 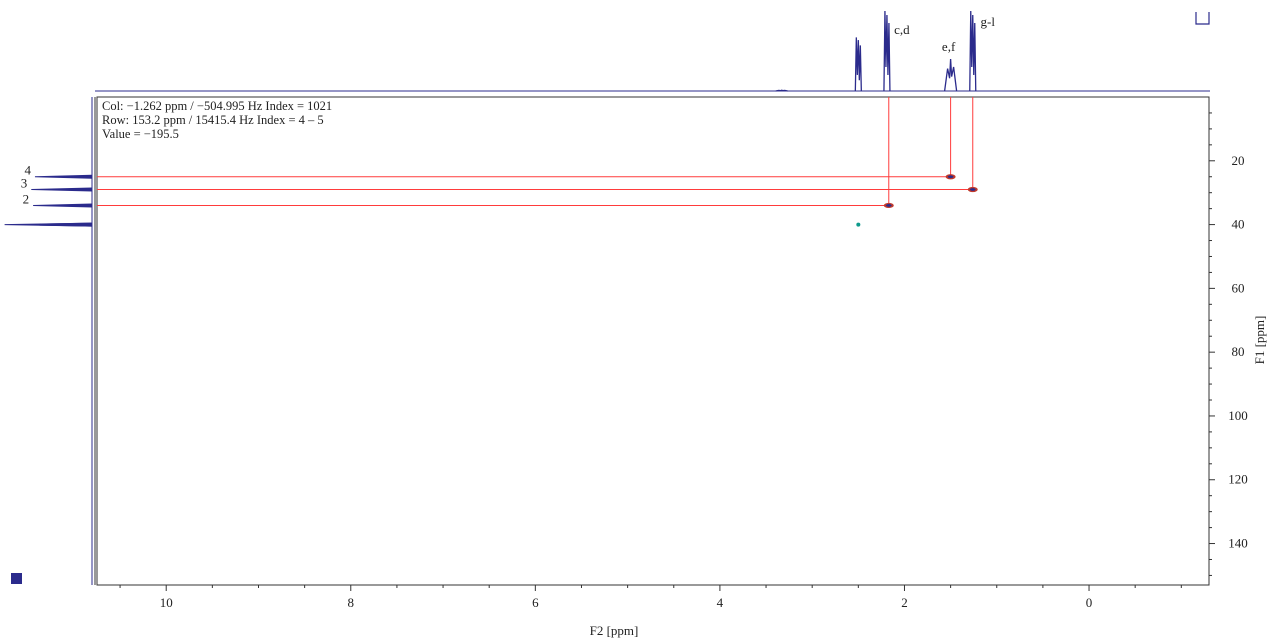 I want to click on y-axis-title: F1 [ppm], so click(x=1259, y=340).